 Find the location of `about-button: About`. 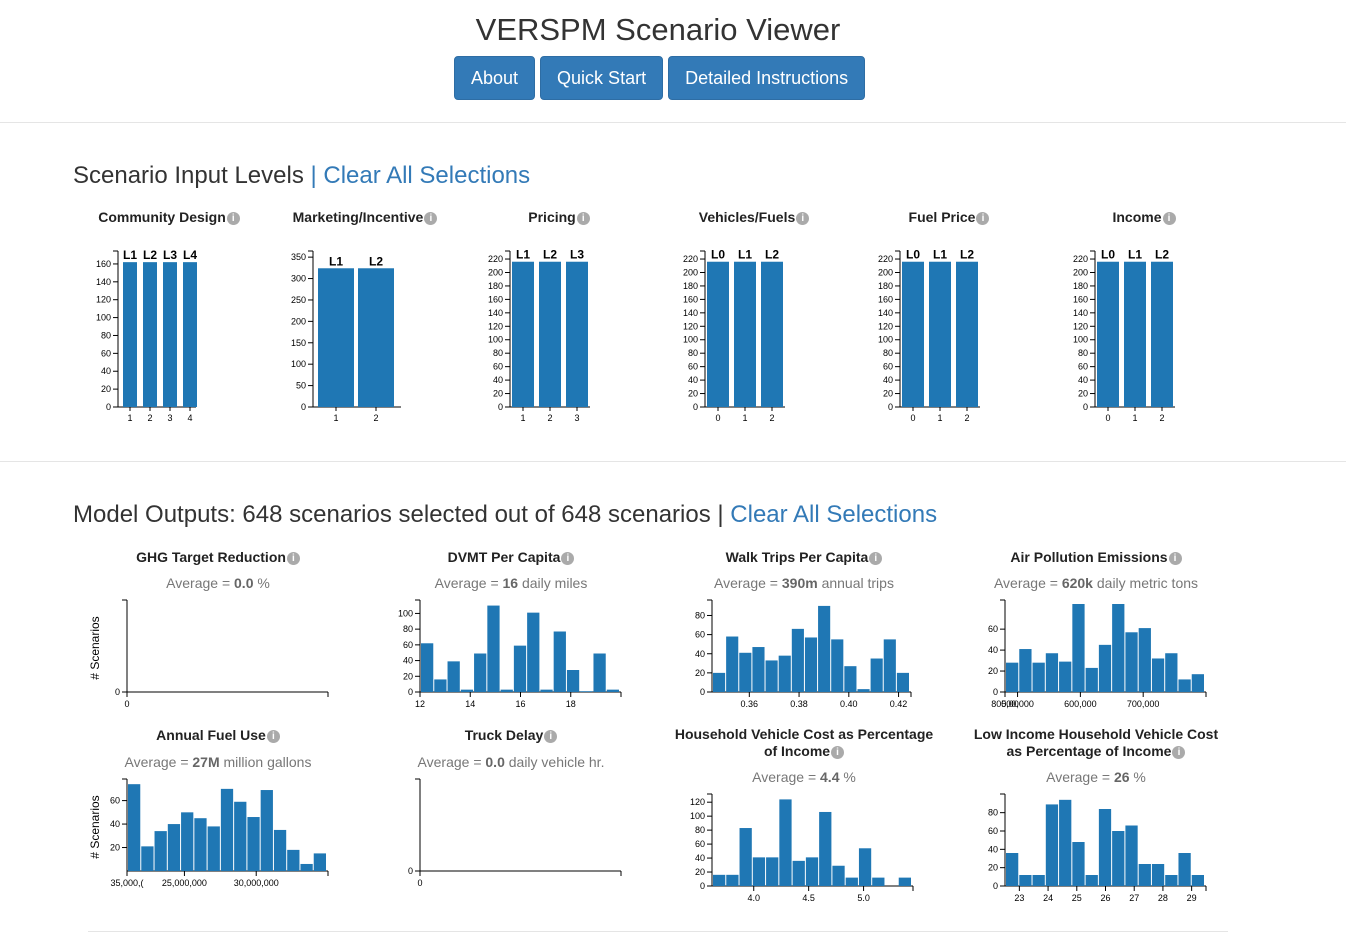

about-button: About is located at coordinates (495, 78).